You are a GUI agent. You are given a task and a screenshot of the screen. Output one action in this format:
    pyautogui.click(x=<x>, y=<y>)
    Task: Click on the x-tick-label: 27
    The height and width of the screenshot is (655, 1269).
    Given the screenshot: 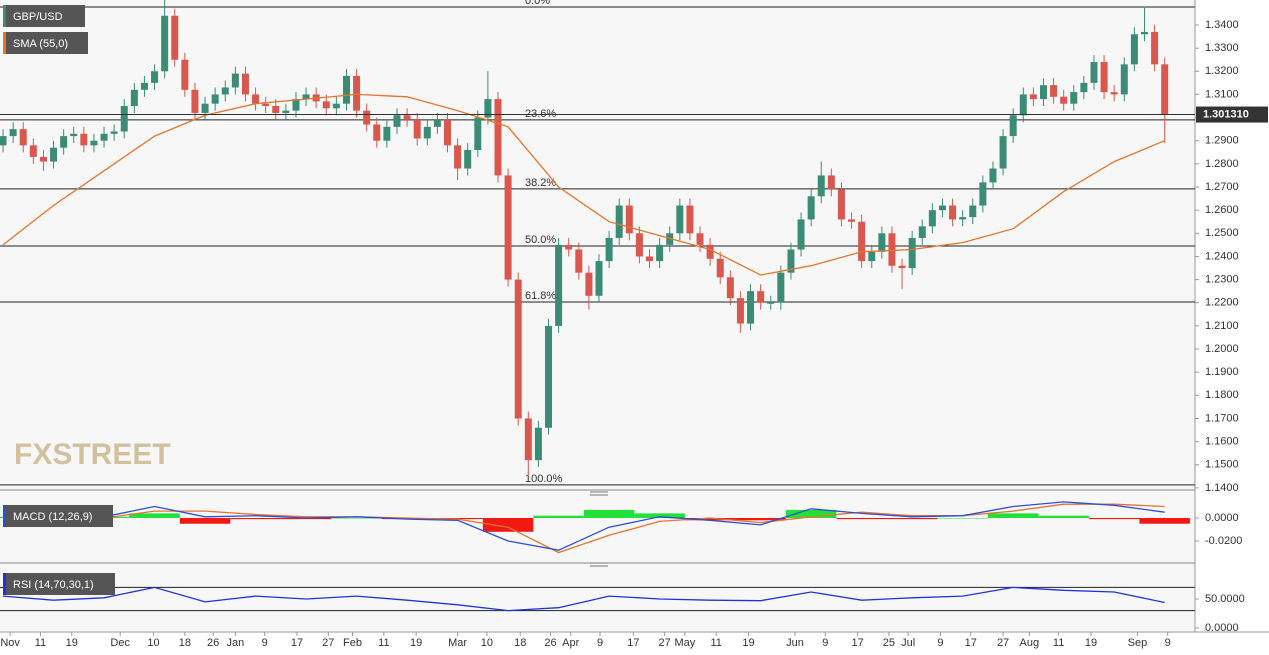 What is the action you would take?
    pyautogui.click(x=665, y=643)
    